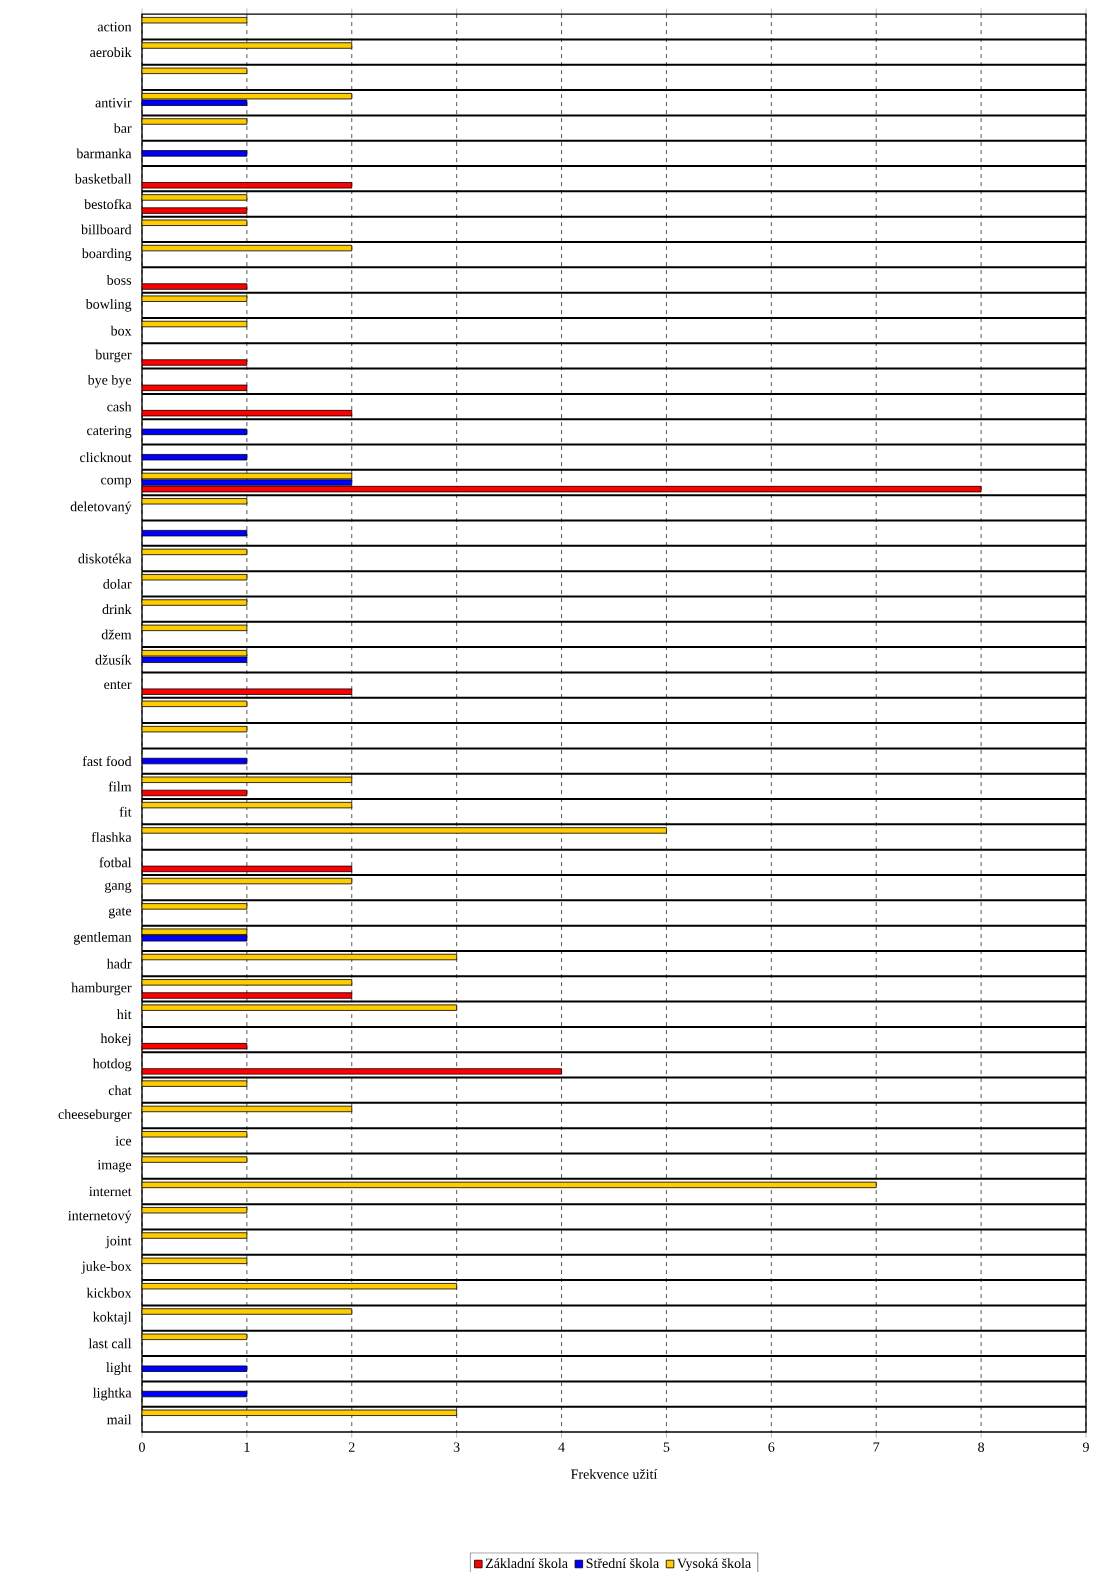  What do you see at coordinates (116, 482) in the screenshot?
I see `y-tick-label: comp` at bounding box center [116, 482].